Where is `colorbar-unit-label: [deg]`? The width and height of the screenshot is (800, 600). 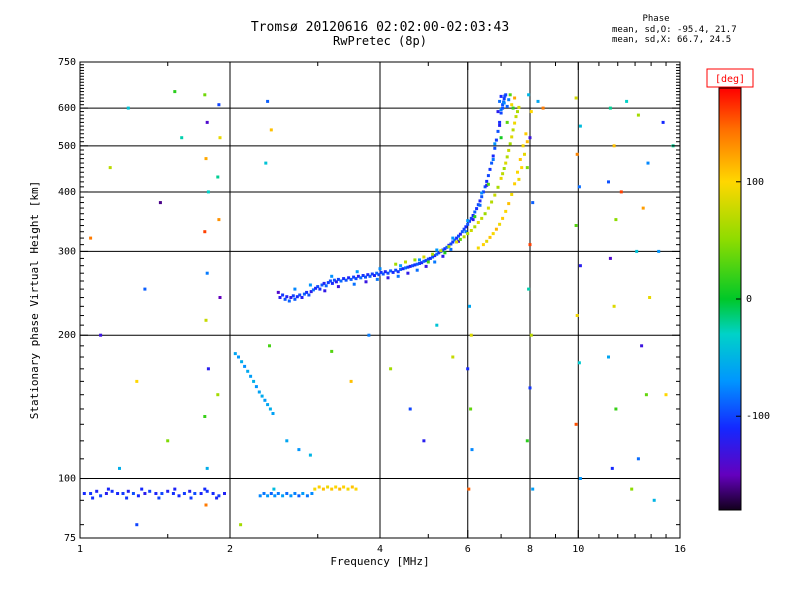 colorbar-unit-label: [deg] is located at coordinates (730, 79).